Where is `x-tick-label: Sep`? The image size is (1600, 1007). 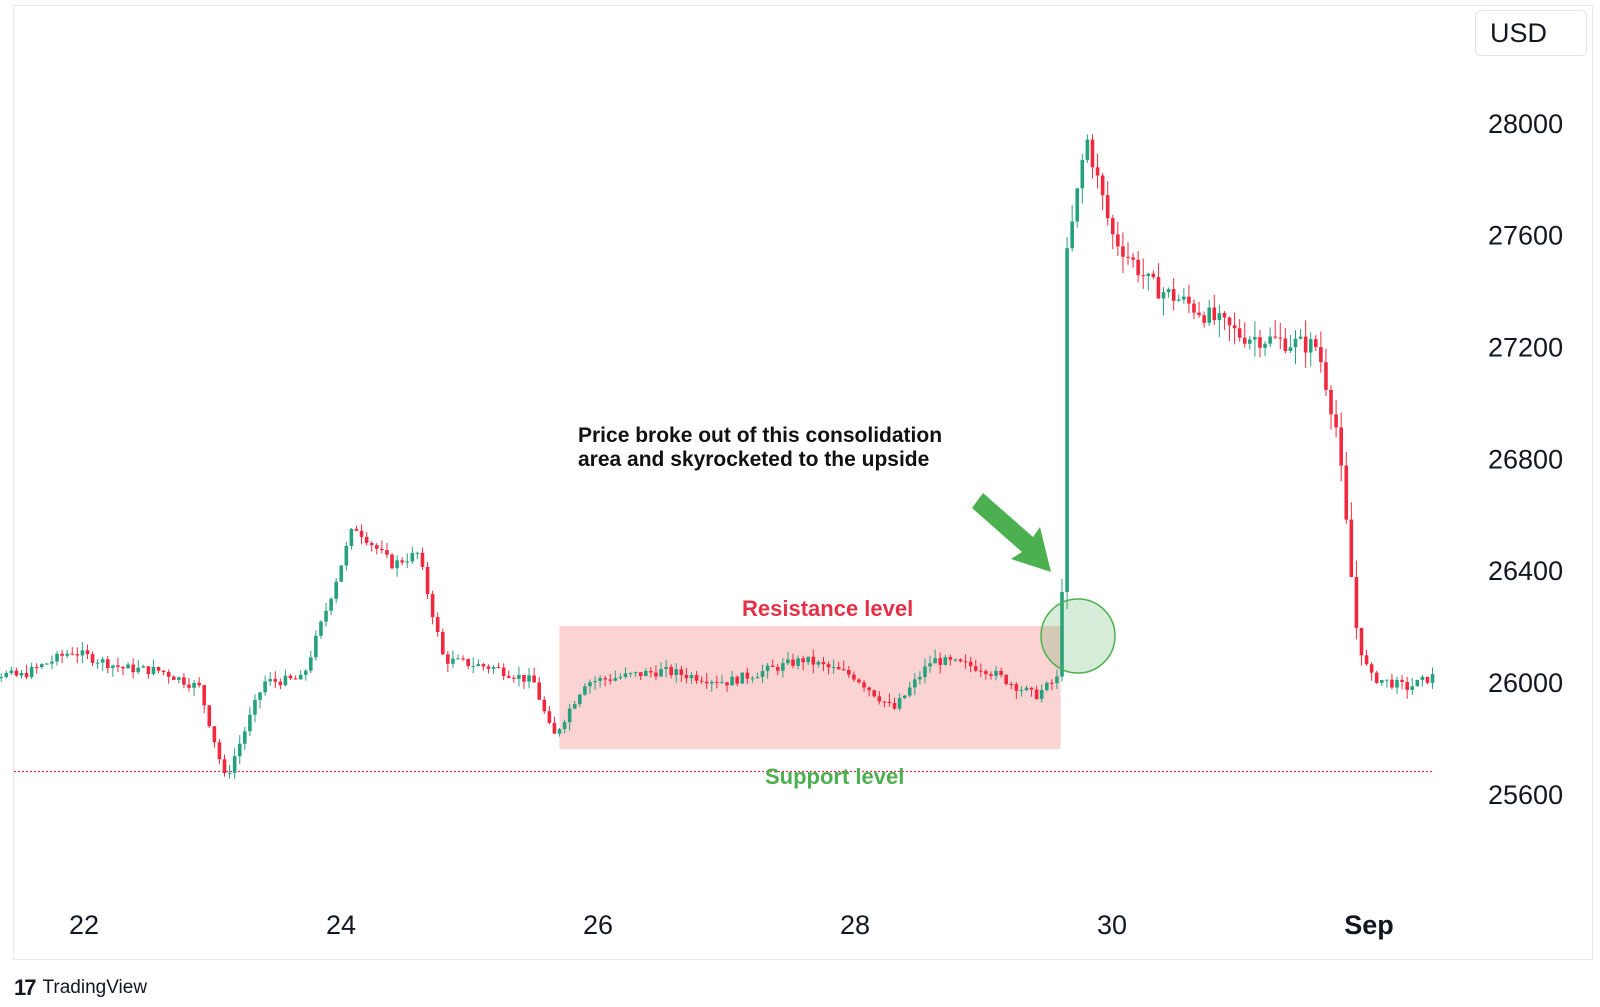 x-tick-label: Sep is located at coordinates (1369, 925).